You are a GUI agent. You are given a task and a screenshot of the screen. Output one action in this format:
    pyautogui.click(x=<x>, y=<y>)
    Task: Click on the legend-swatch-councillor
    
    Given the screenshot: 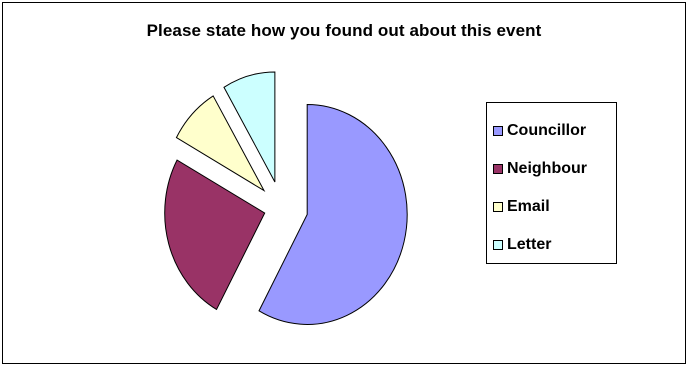 What is the action you would take?
    pyautogui.click(x=498, y=131)
    